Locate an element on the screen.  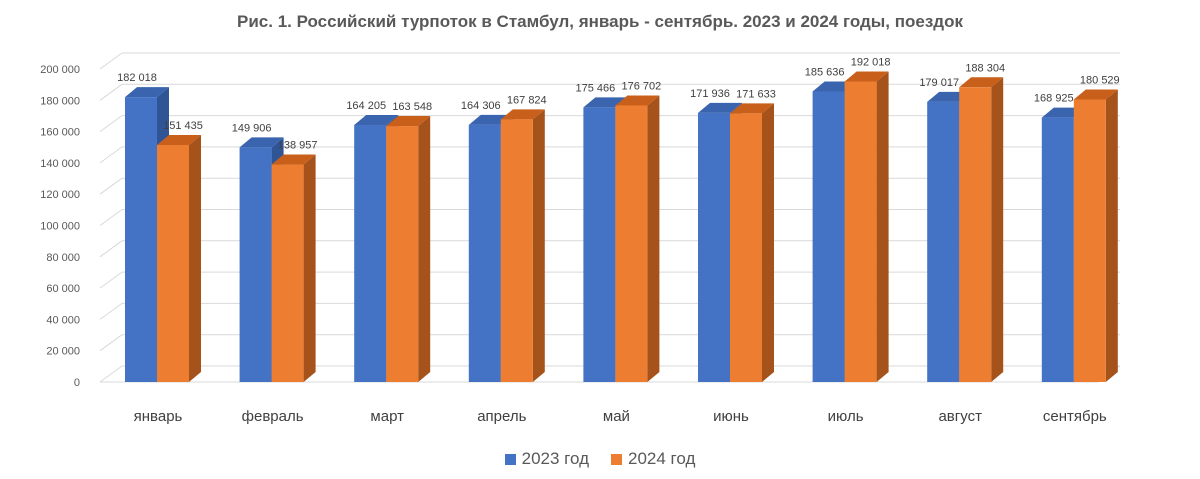
data-label: 149 906 is located at coordinates (252, 128).